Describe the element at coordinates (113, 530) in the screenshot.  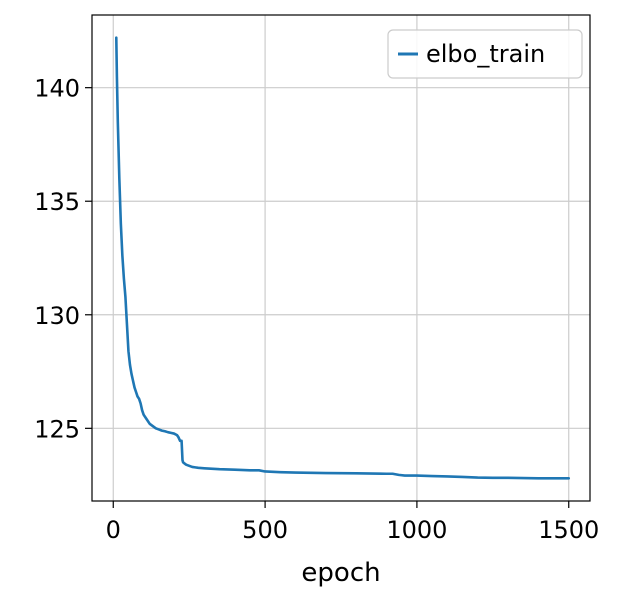
I see `x-tick-label: 0` at that location.